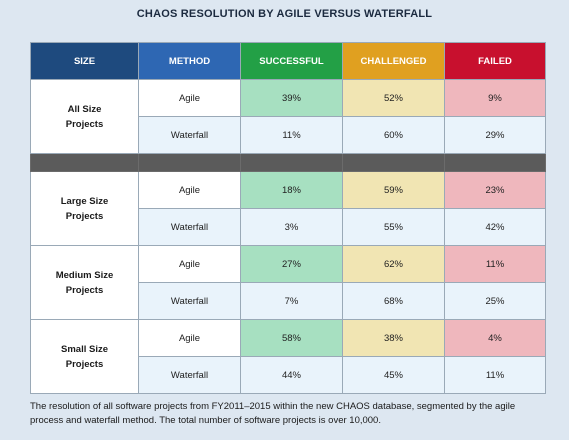  I want to click on challenged-cell: 68%, so click(393, 301).